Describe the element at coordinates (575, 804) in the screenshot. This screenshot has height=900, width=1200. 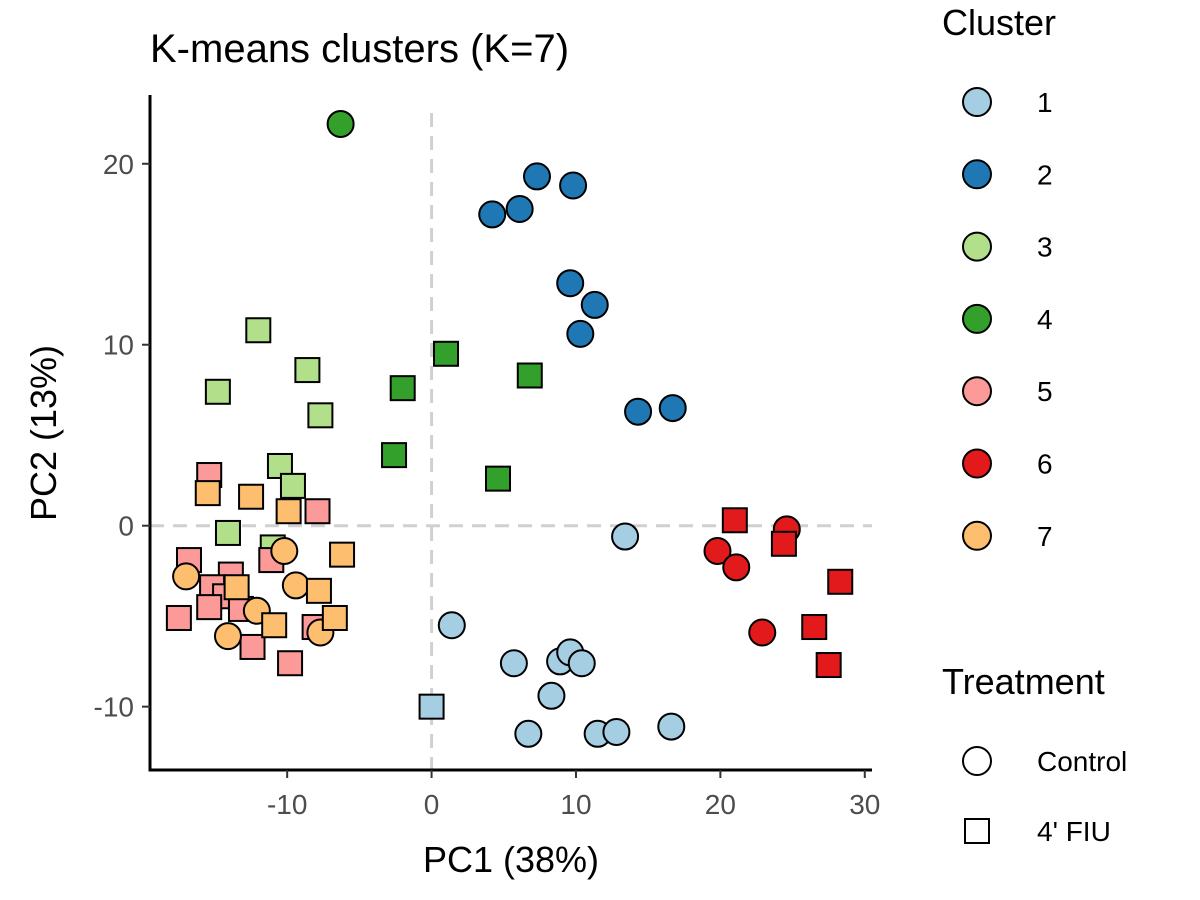
I see `x-tick-label: 10` at that location.